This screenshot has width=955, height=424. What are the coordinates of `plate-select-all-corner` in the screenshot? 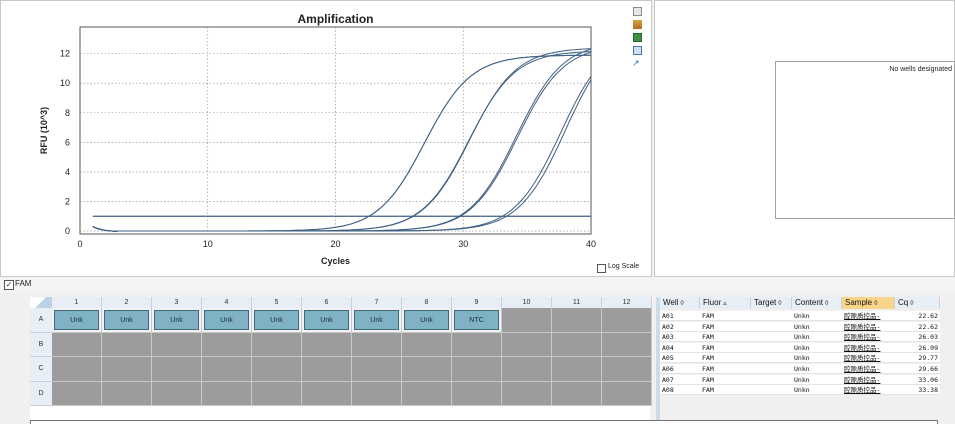 It's located at (41, 302).